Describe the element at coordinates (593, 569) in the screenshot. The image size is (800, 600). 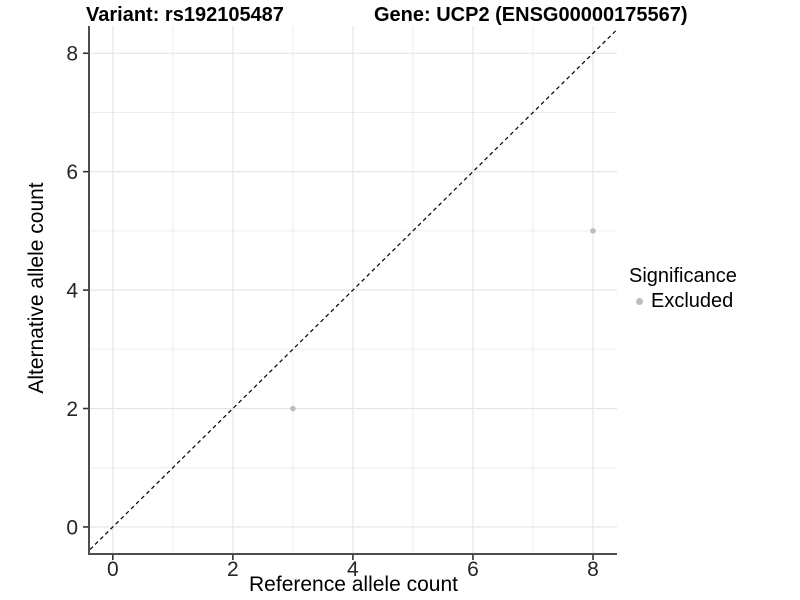
I see `x-tick-label: 8` at that location.